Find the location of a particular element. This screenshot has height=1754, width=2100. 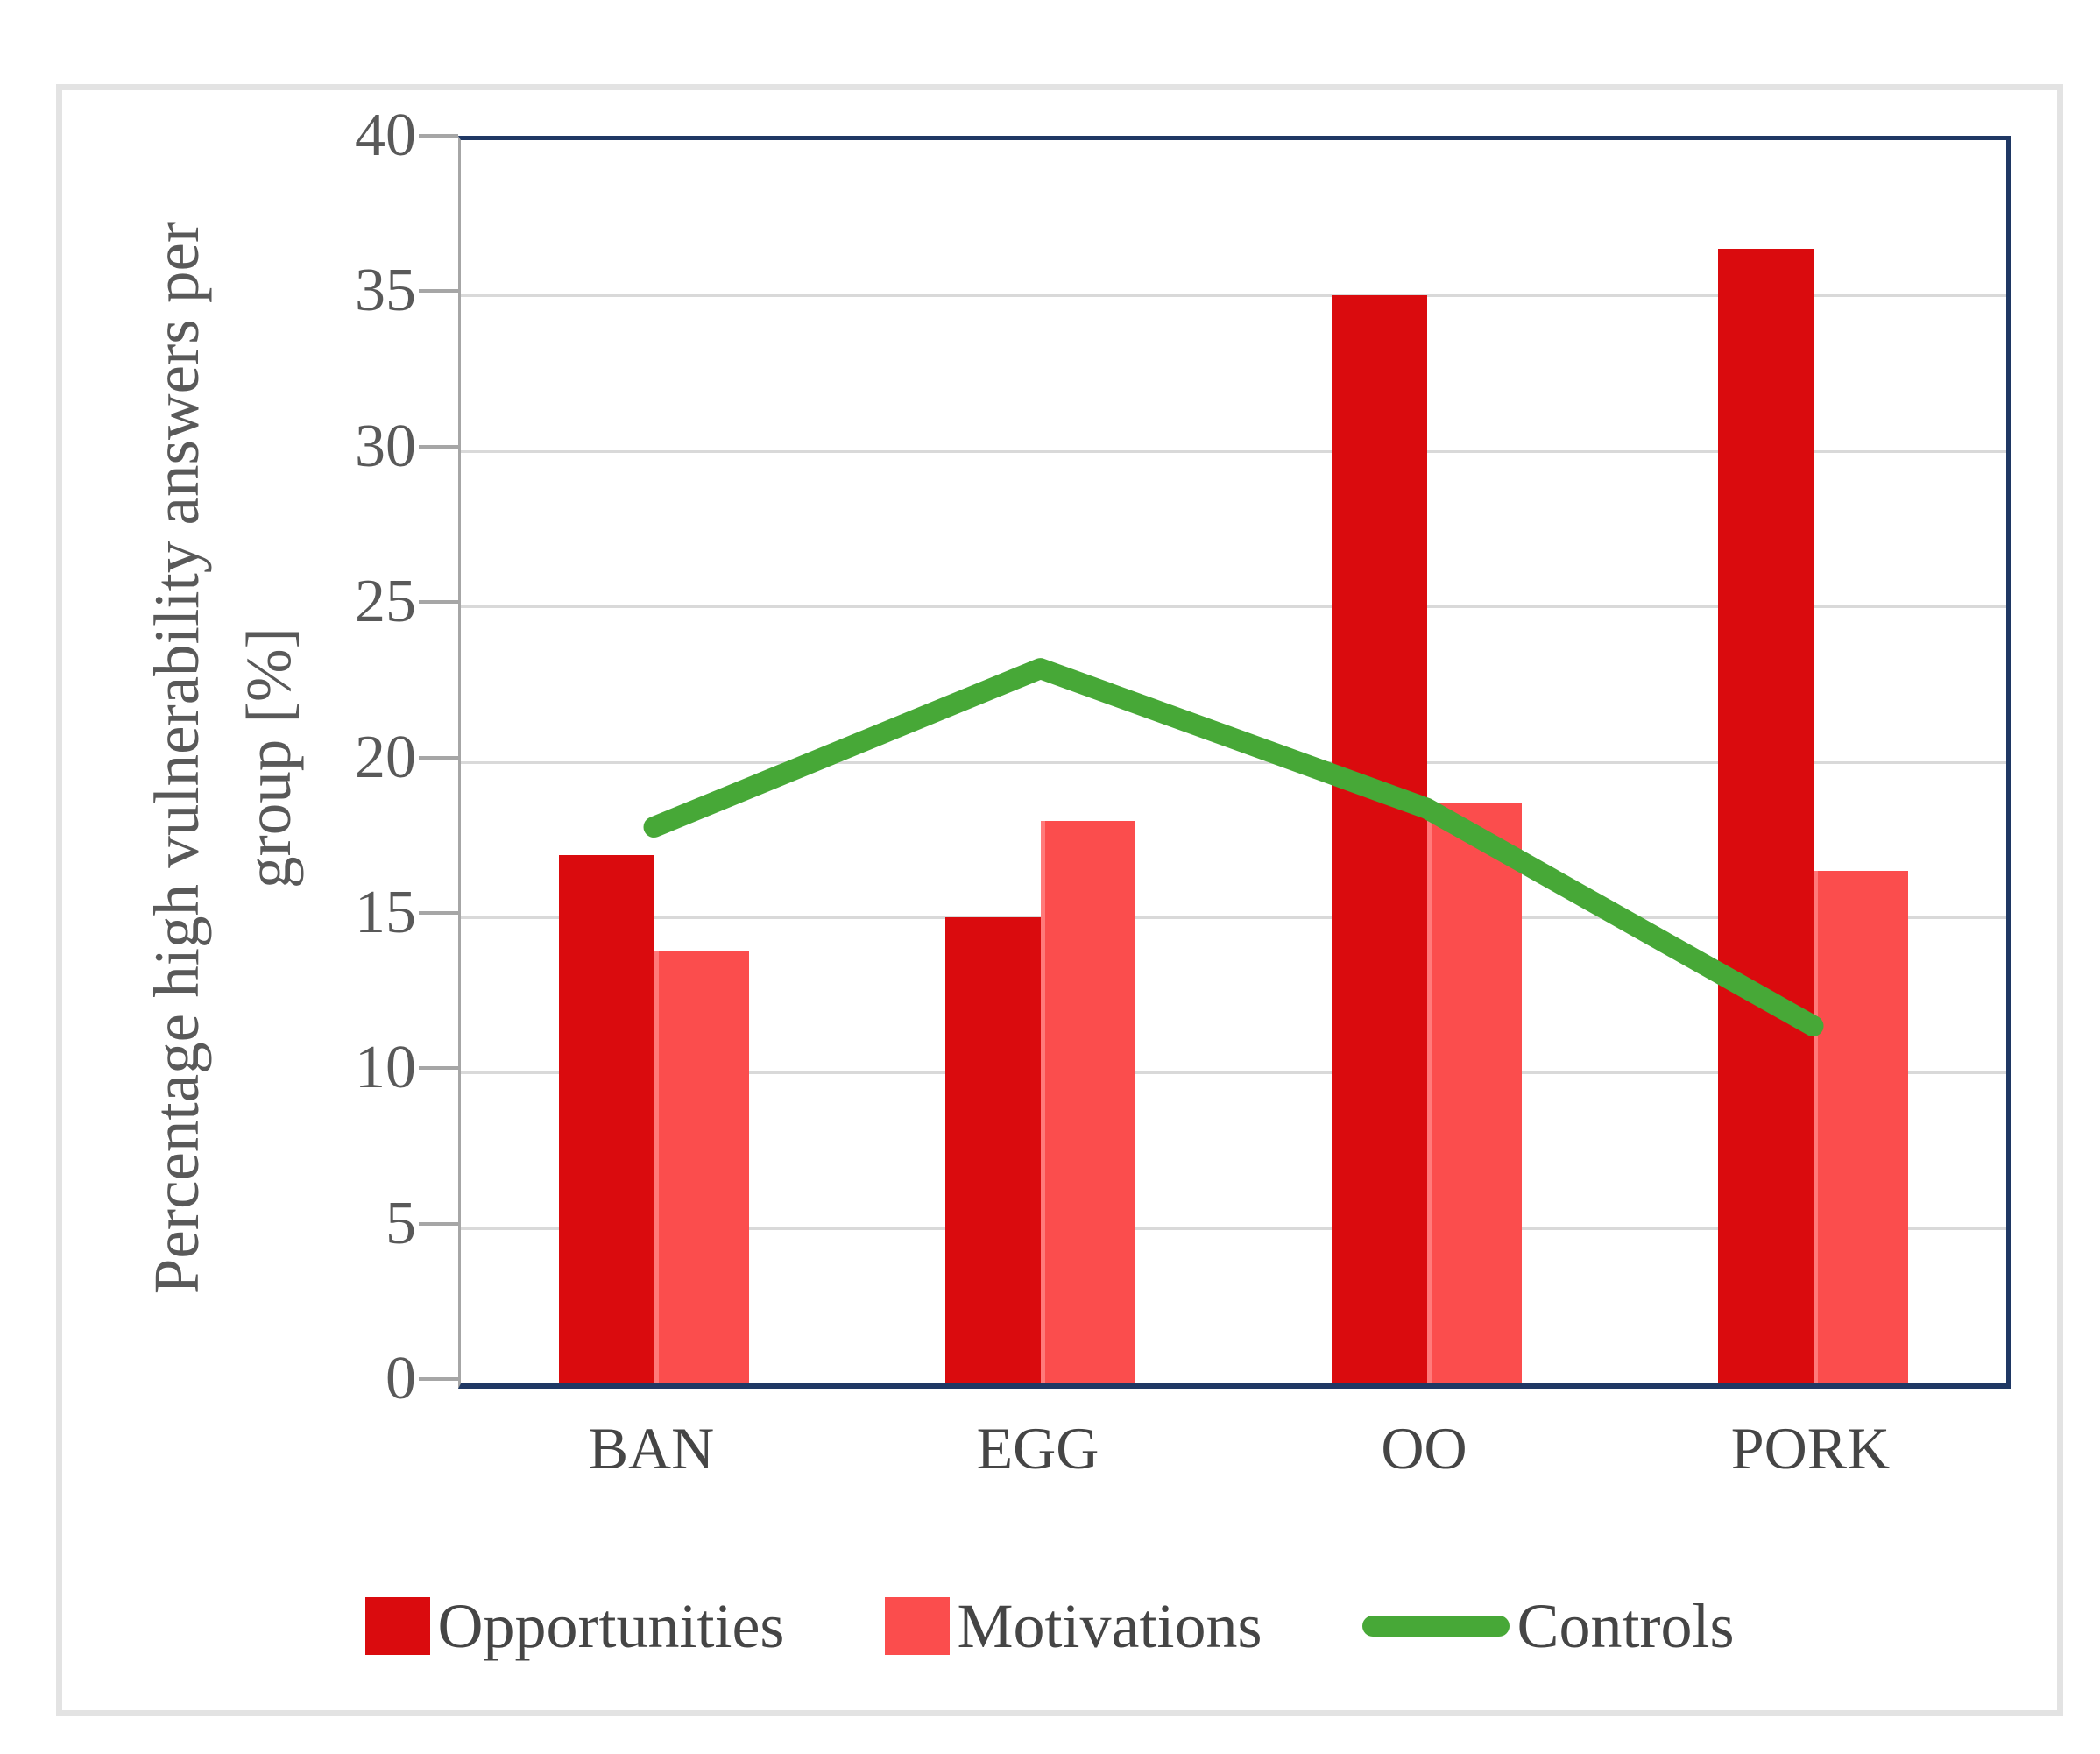

legend-label-opportunities: Opportunities is located at coordinates (611, 1625).